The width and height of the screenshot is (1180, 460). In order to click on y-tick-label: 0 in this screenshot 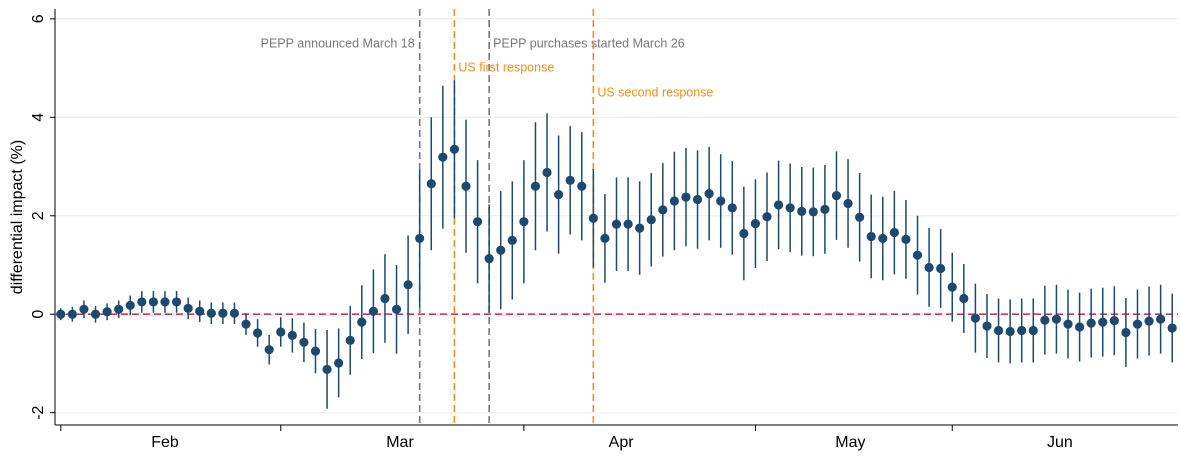, I will do `click(38, 314)`.